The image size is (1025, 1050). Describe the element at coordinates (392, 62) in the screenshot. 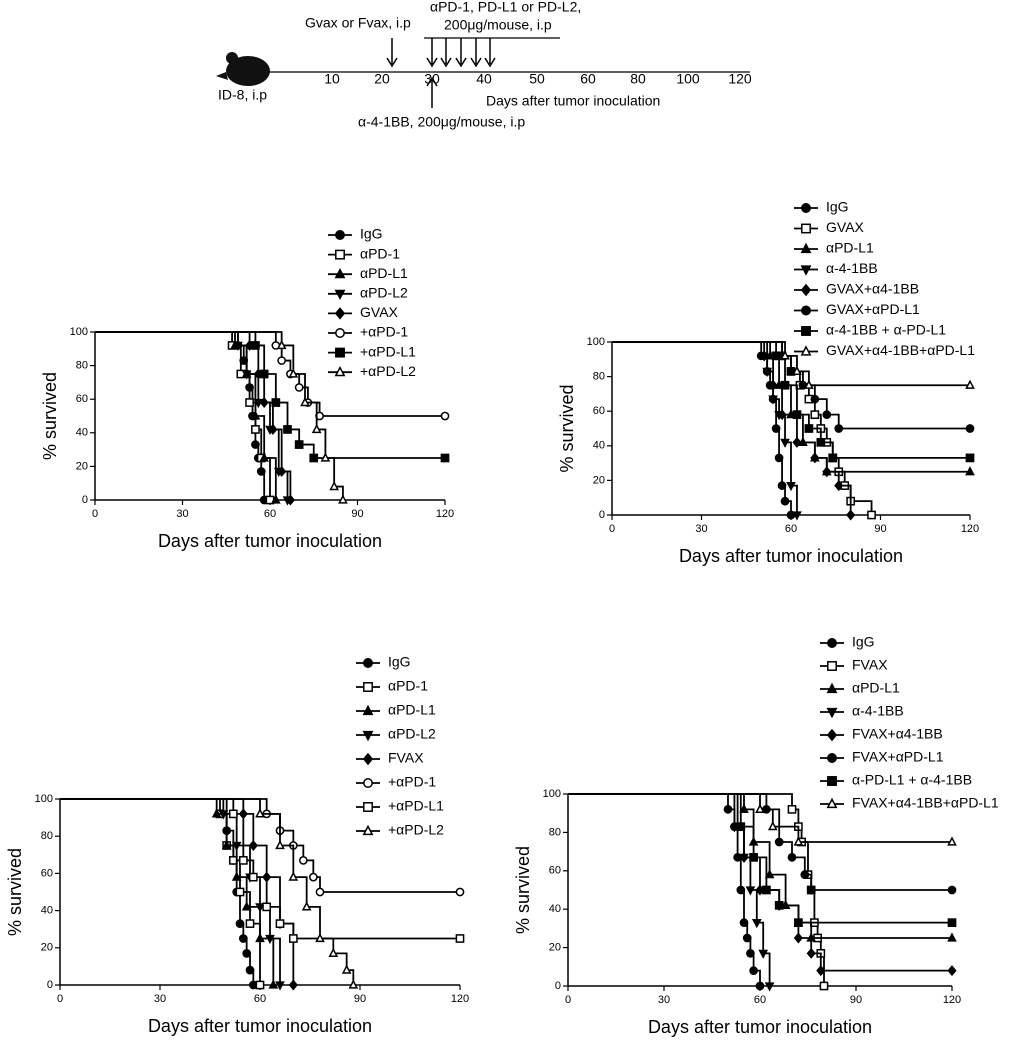

I see `arrow-head` at that location.